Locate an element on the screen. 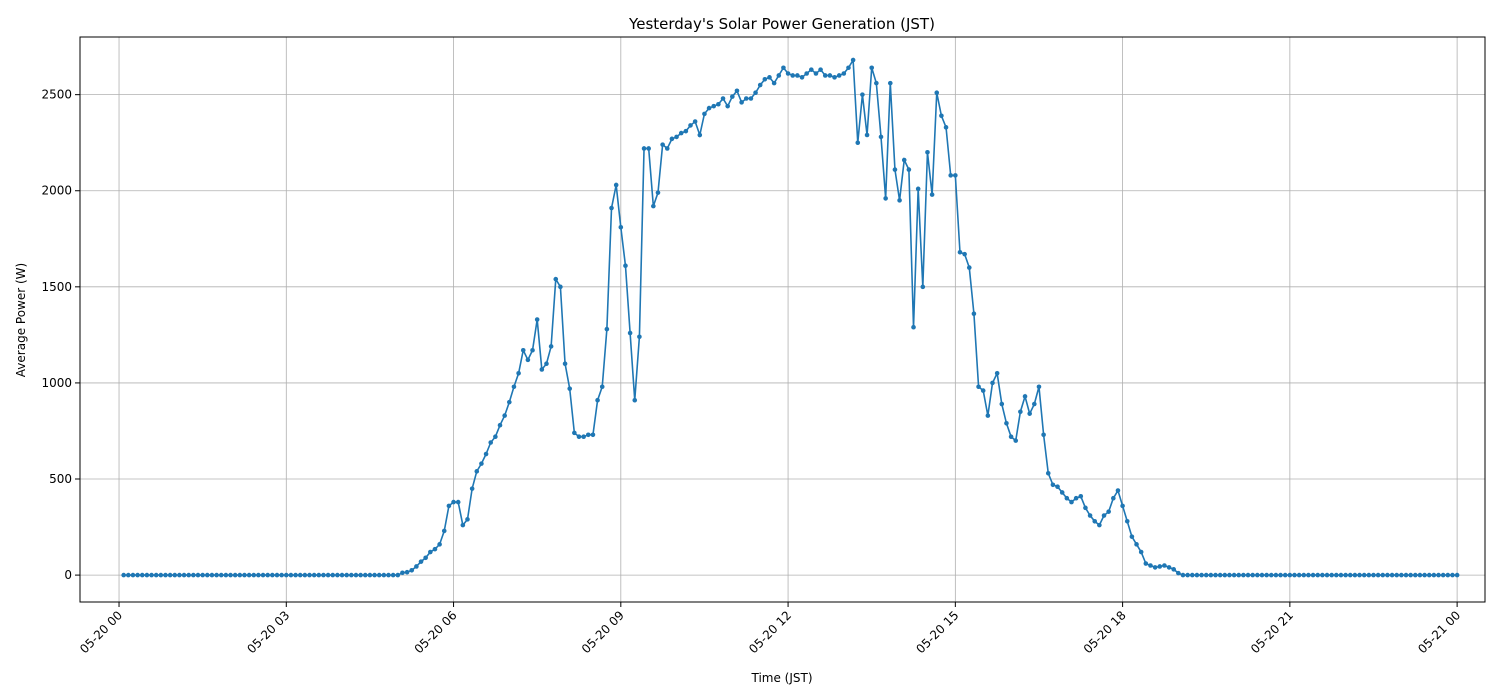 The image size is (1500, 700). x-tick-label: 05-20 00 is located at coordinates (101, 632).